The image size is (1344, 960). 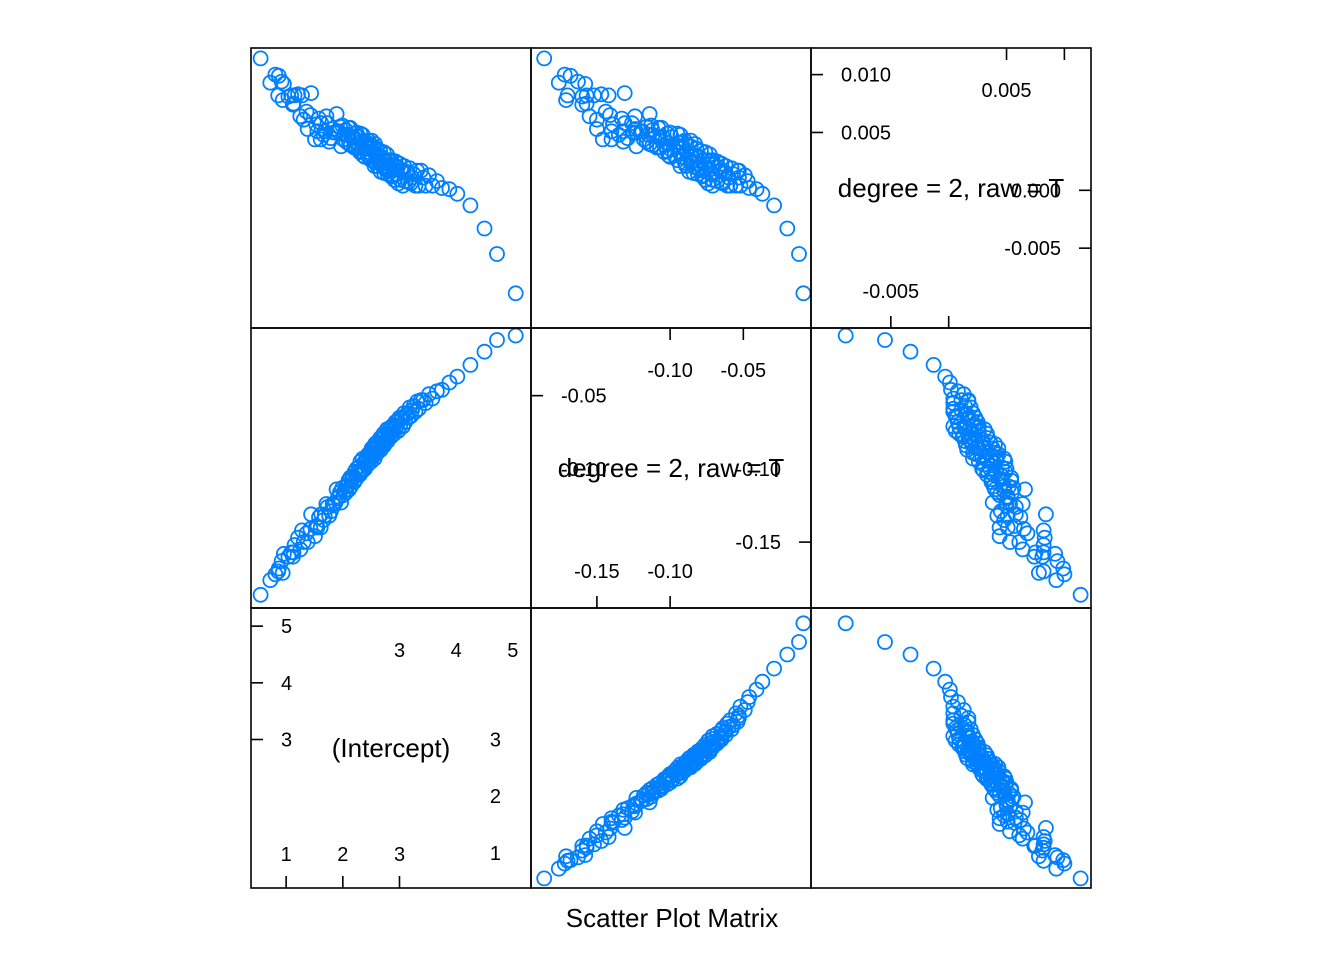 What do you see at coordinates (597, 572) in the screenshot?
I see `x-tick-label: -0.15` at bounding box center [597, 572].